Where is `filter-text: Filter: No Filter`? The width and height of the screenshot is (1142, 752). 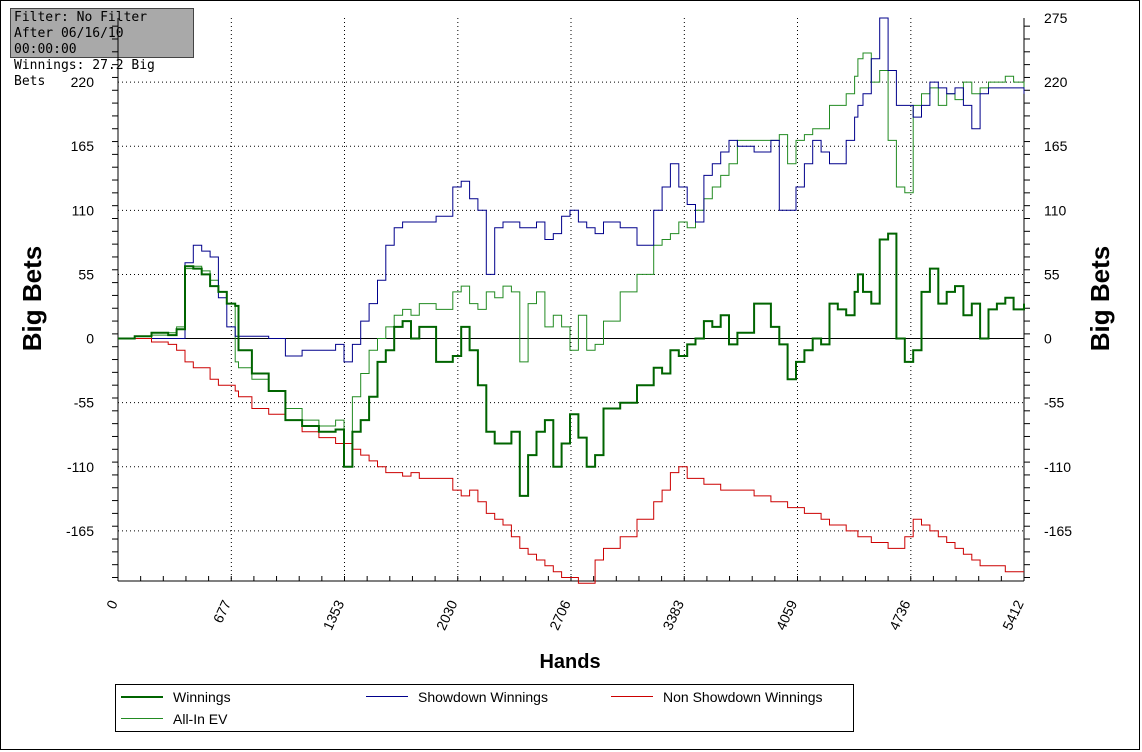 filter-text: Filter: No Filter is located at coordinates (81, 17).